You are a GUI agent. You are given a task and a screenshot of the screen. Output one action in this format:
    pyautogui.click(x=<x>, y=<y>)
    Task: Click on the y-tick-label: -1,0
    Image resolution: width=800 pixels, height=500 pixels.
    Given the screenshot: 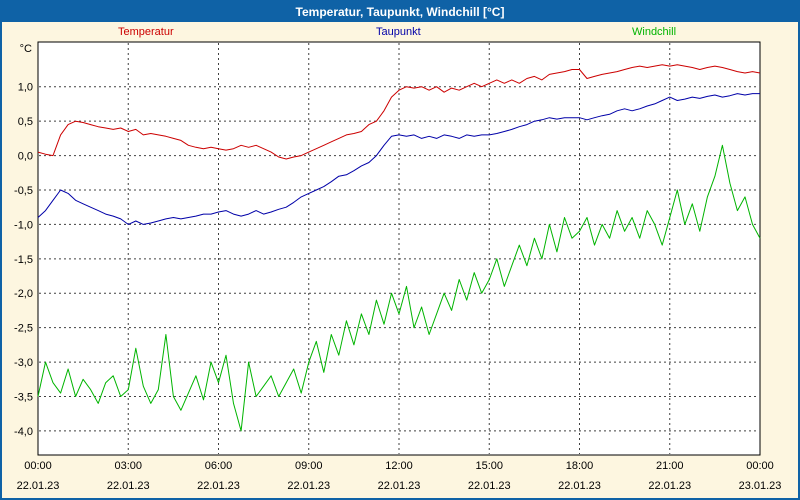 What is the action you would take?
    pyautogui.click(x=23, y=225)
    